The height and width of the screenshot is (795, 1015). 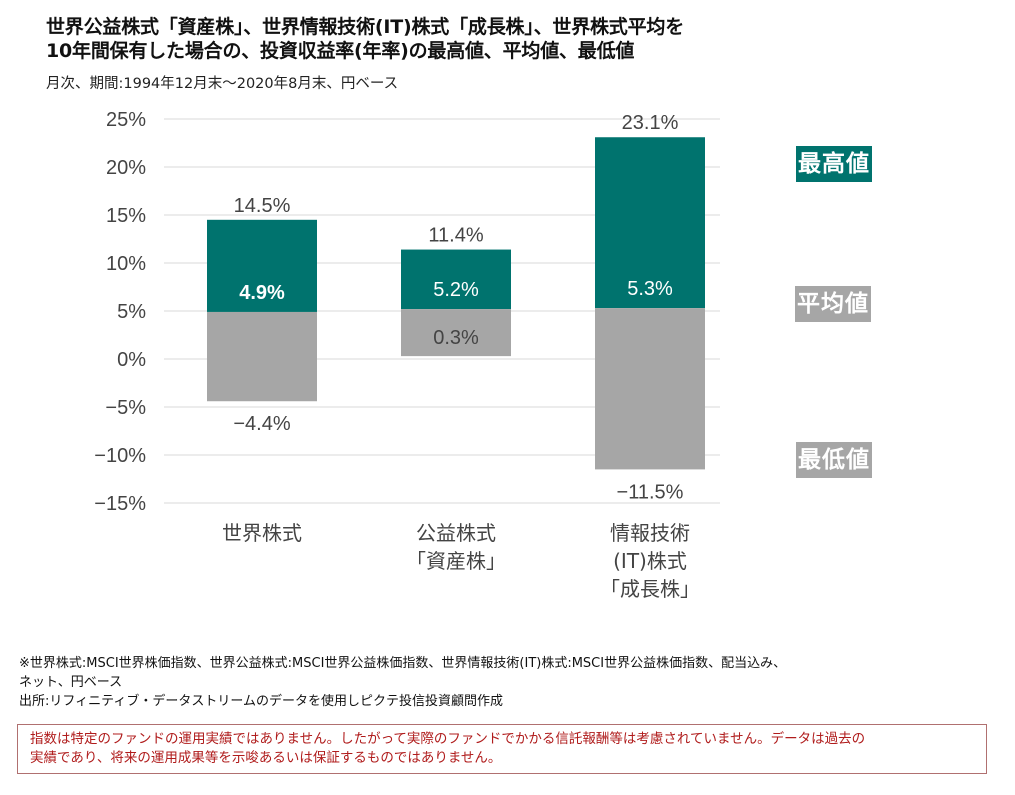 What do you see at coordinates (266, 758) in the screenshot?
I see `disclaimer-line2: 実績であり、将来の運用成果等を示唆あるいは保証するものではありません。` at bounding box center [266, 758].